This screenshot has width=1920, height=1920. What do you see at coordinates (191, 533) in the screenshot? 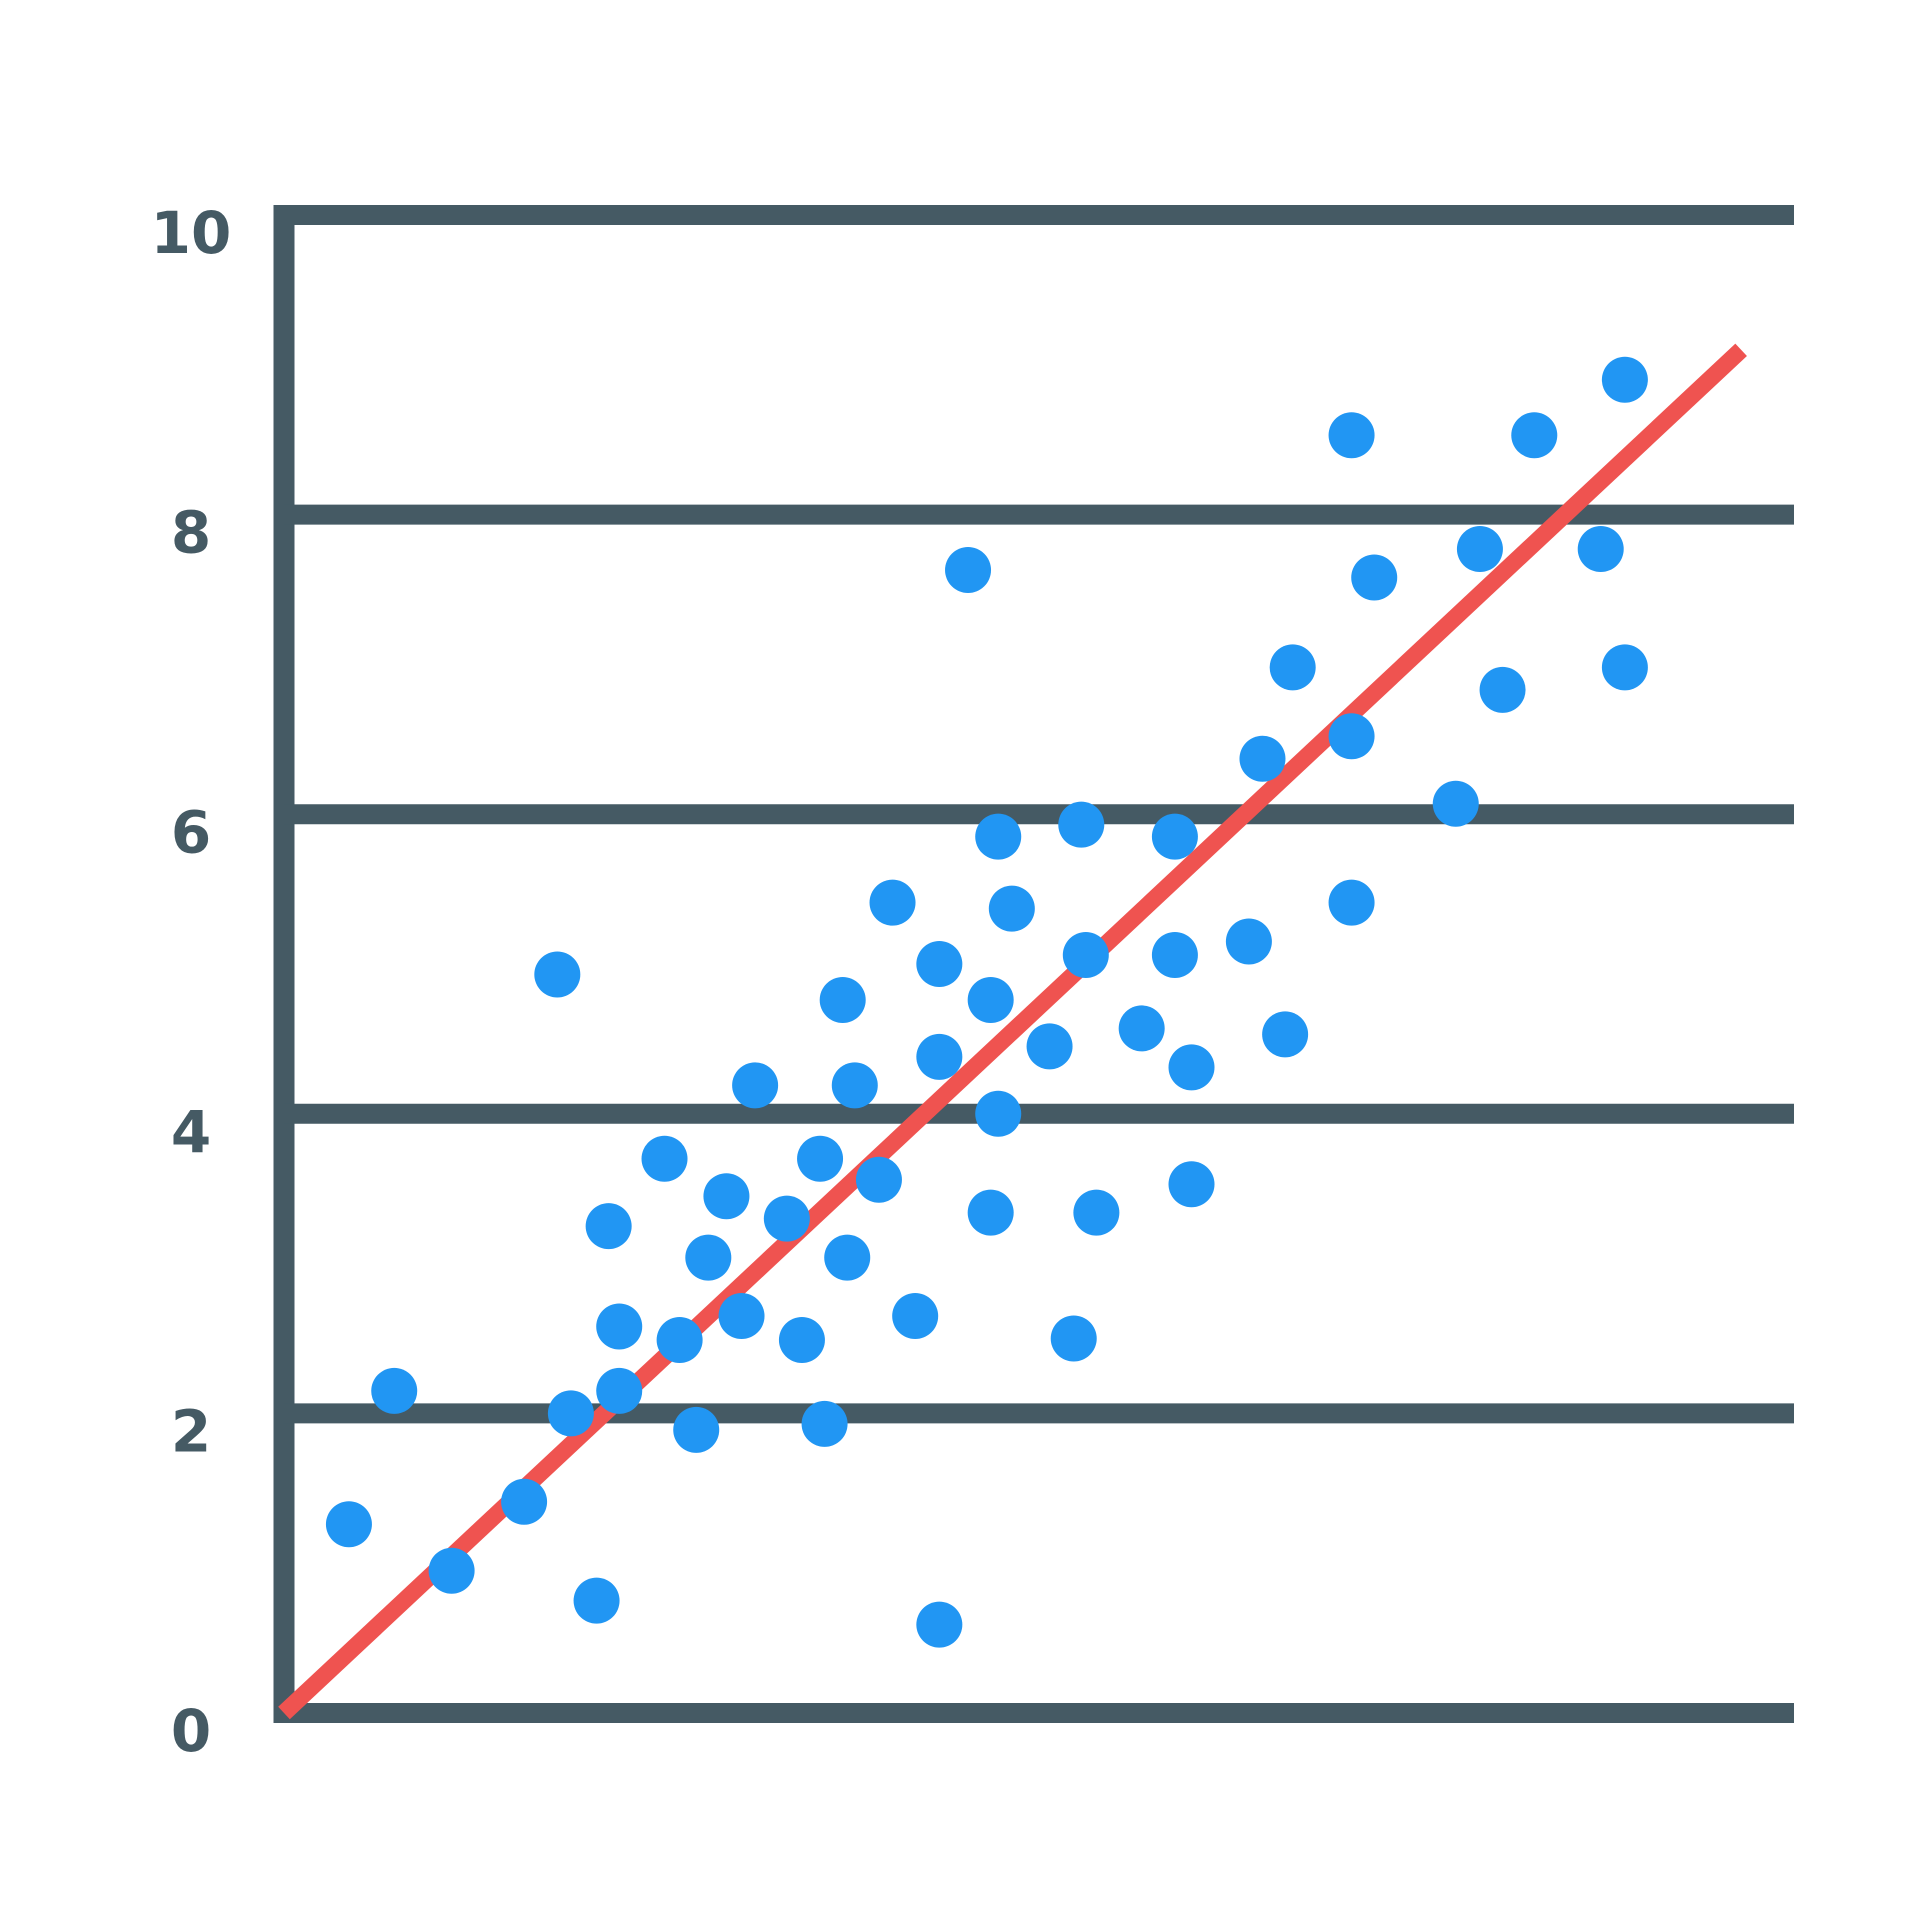
I see `y-tick-label: 8` at bounding box center [191, 533].